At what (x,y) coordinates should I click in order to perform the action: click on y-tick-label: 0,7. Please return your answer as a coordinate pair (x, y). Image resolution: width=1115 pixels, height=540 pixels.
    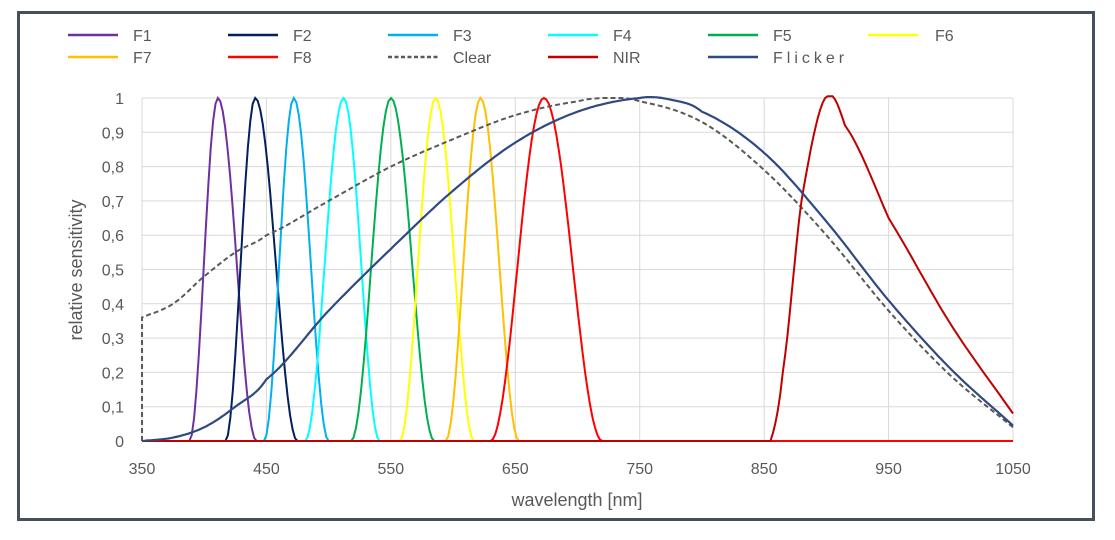
    Looking at the image, I should click on (113, 202).